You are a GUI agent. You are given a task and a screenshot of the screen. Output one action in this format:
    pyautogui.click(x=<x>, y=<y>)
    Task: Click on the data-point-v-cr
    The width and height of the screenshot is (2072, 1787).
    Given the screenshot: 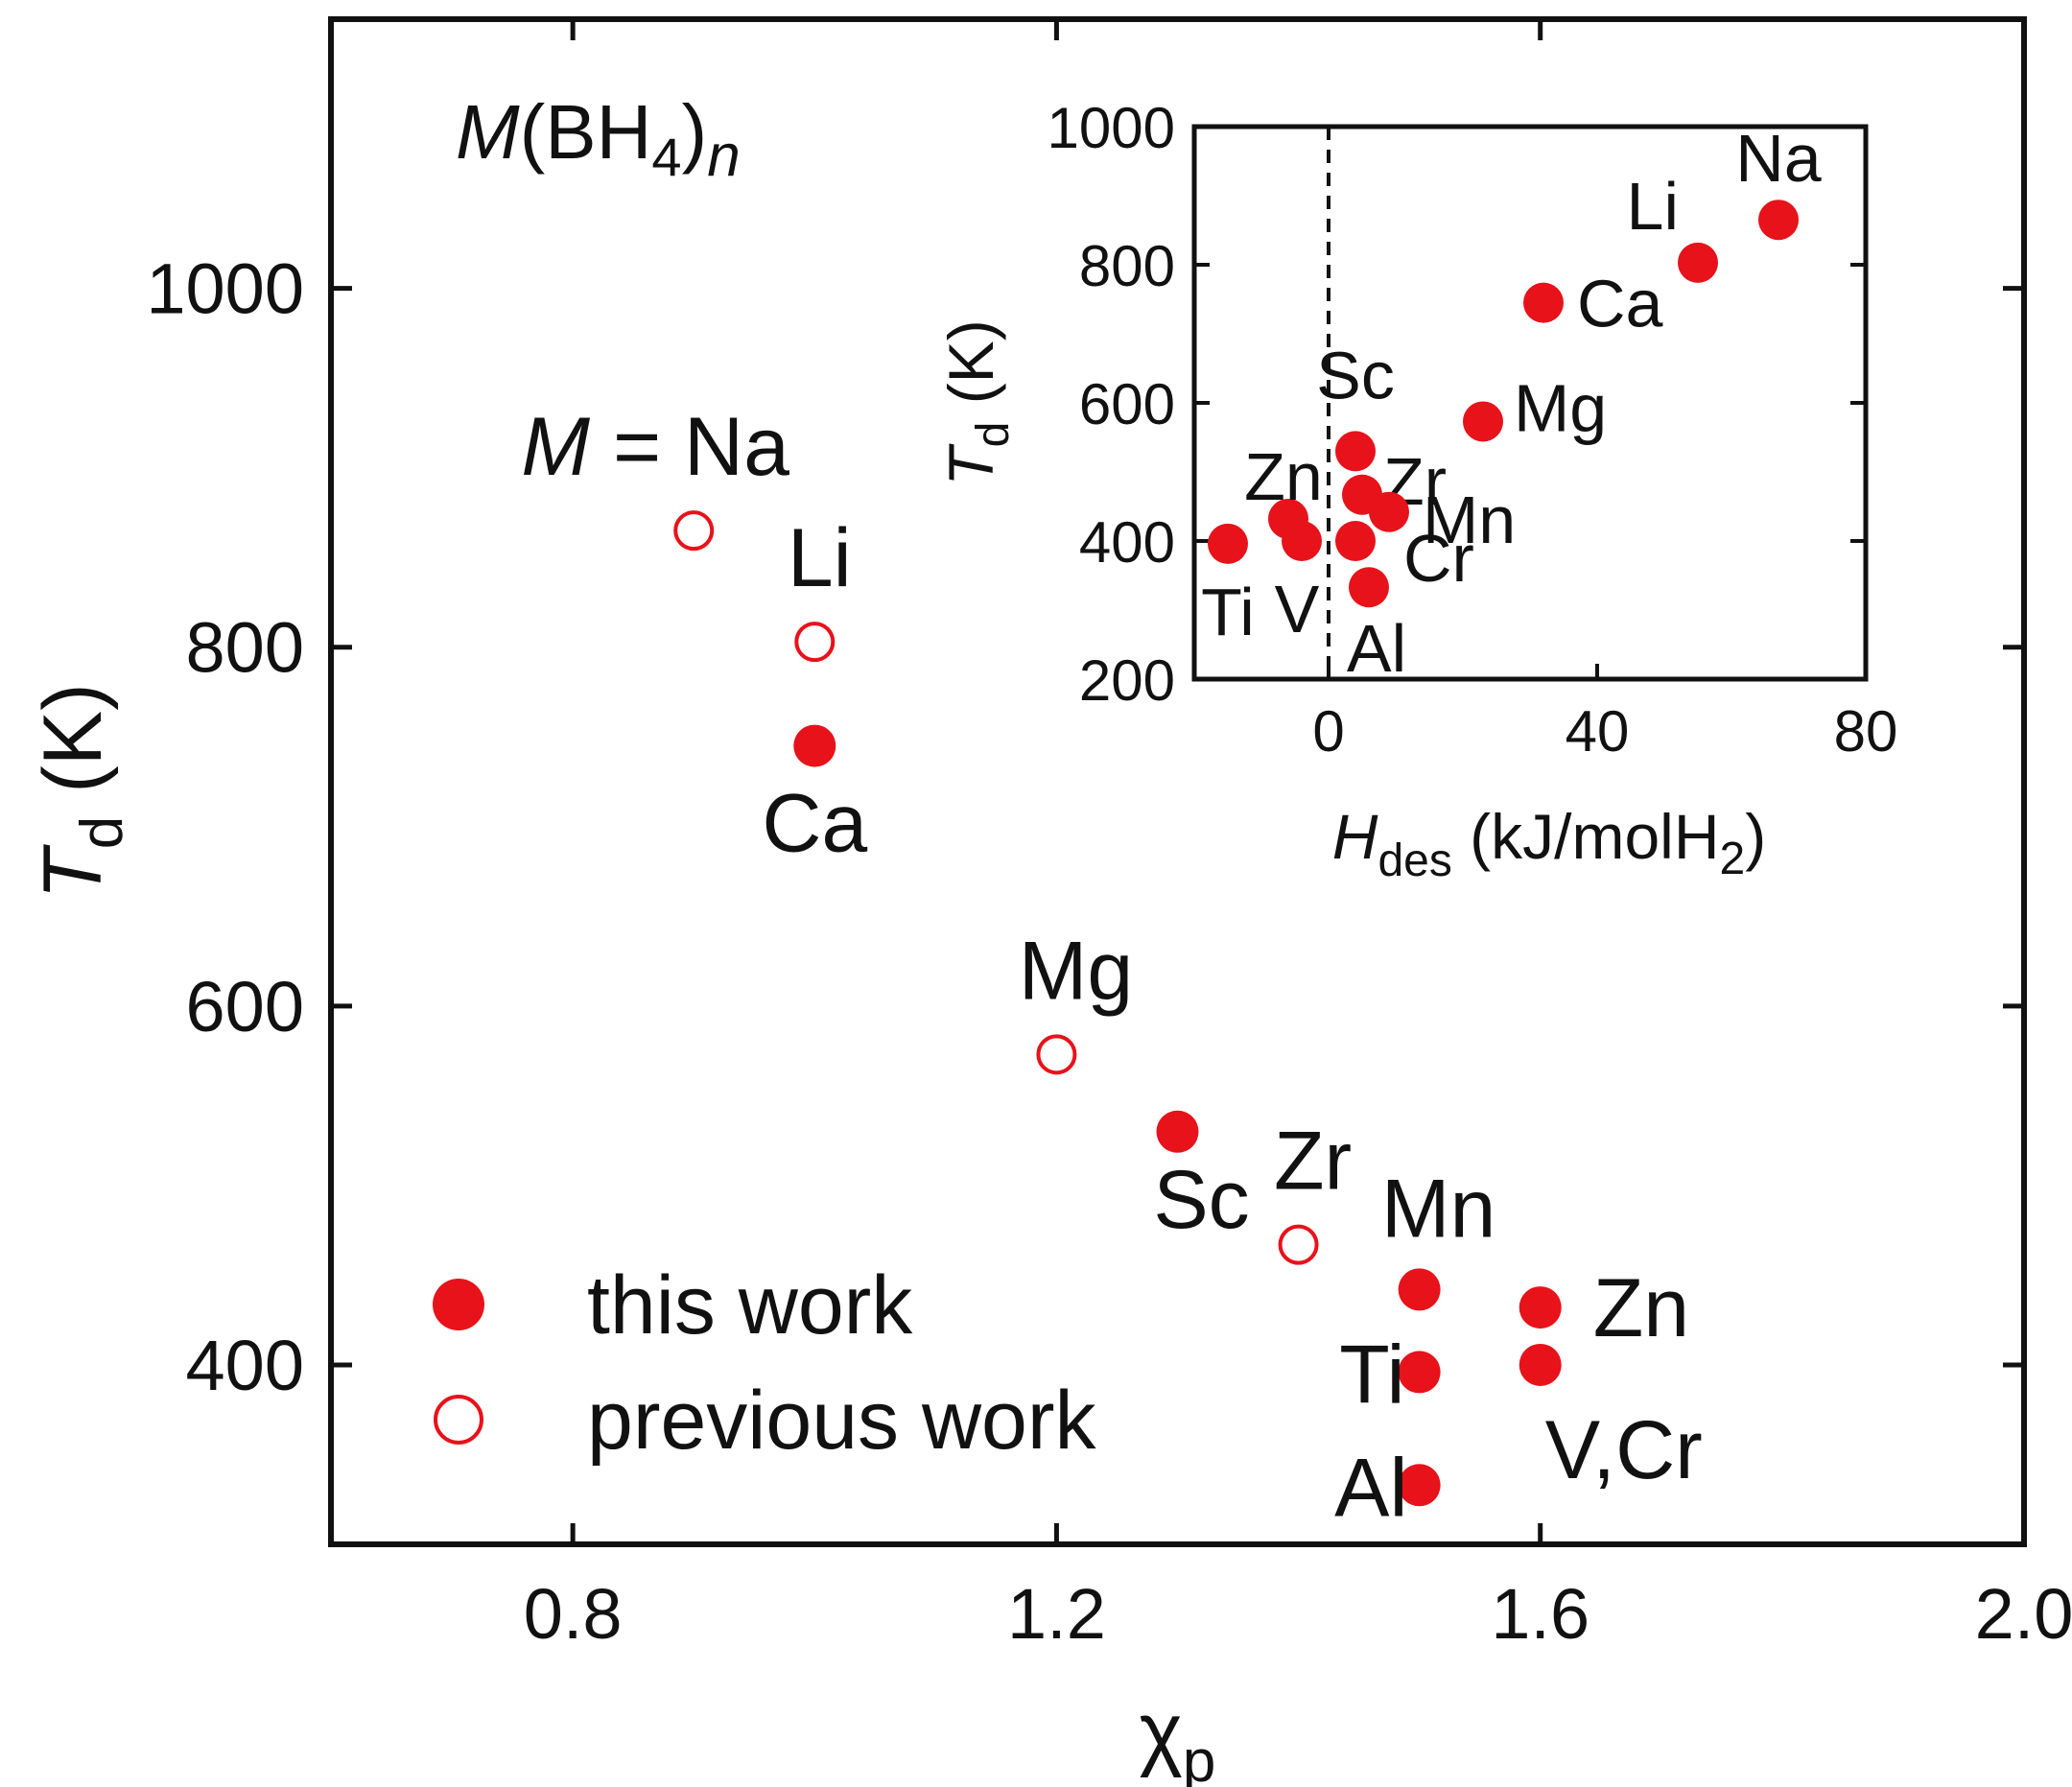 What is the action you would take?
    pyautogui.click(x=1540, y=1365)
    